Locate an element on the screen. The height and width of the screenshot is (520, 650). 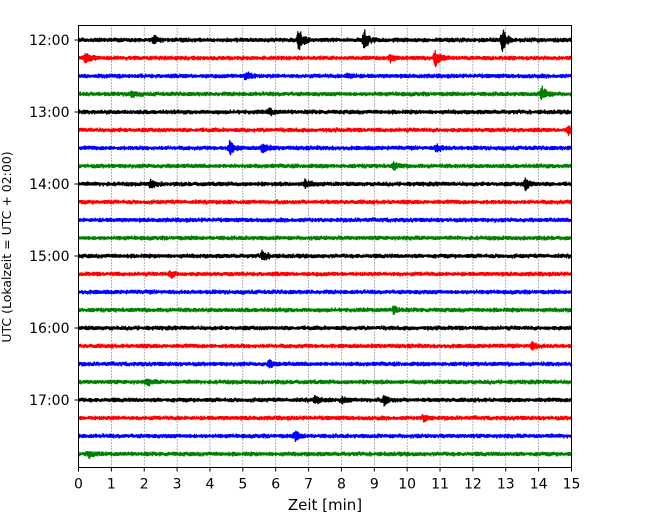
x-tick-label: 2 is located at coordinates (144, 485).